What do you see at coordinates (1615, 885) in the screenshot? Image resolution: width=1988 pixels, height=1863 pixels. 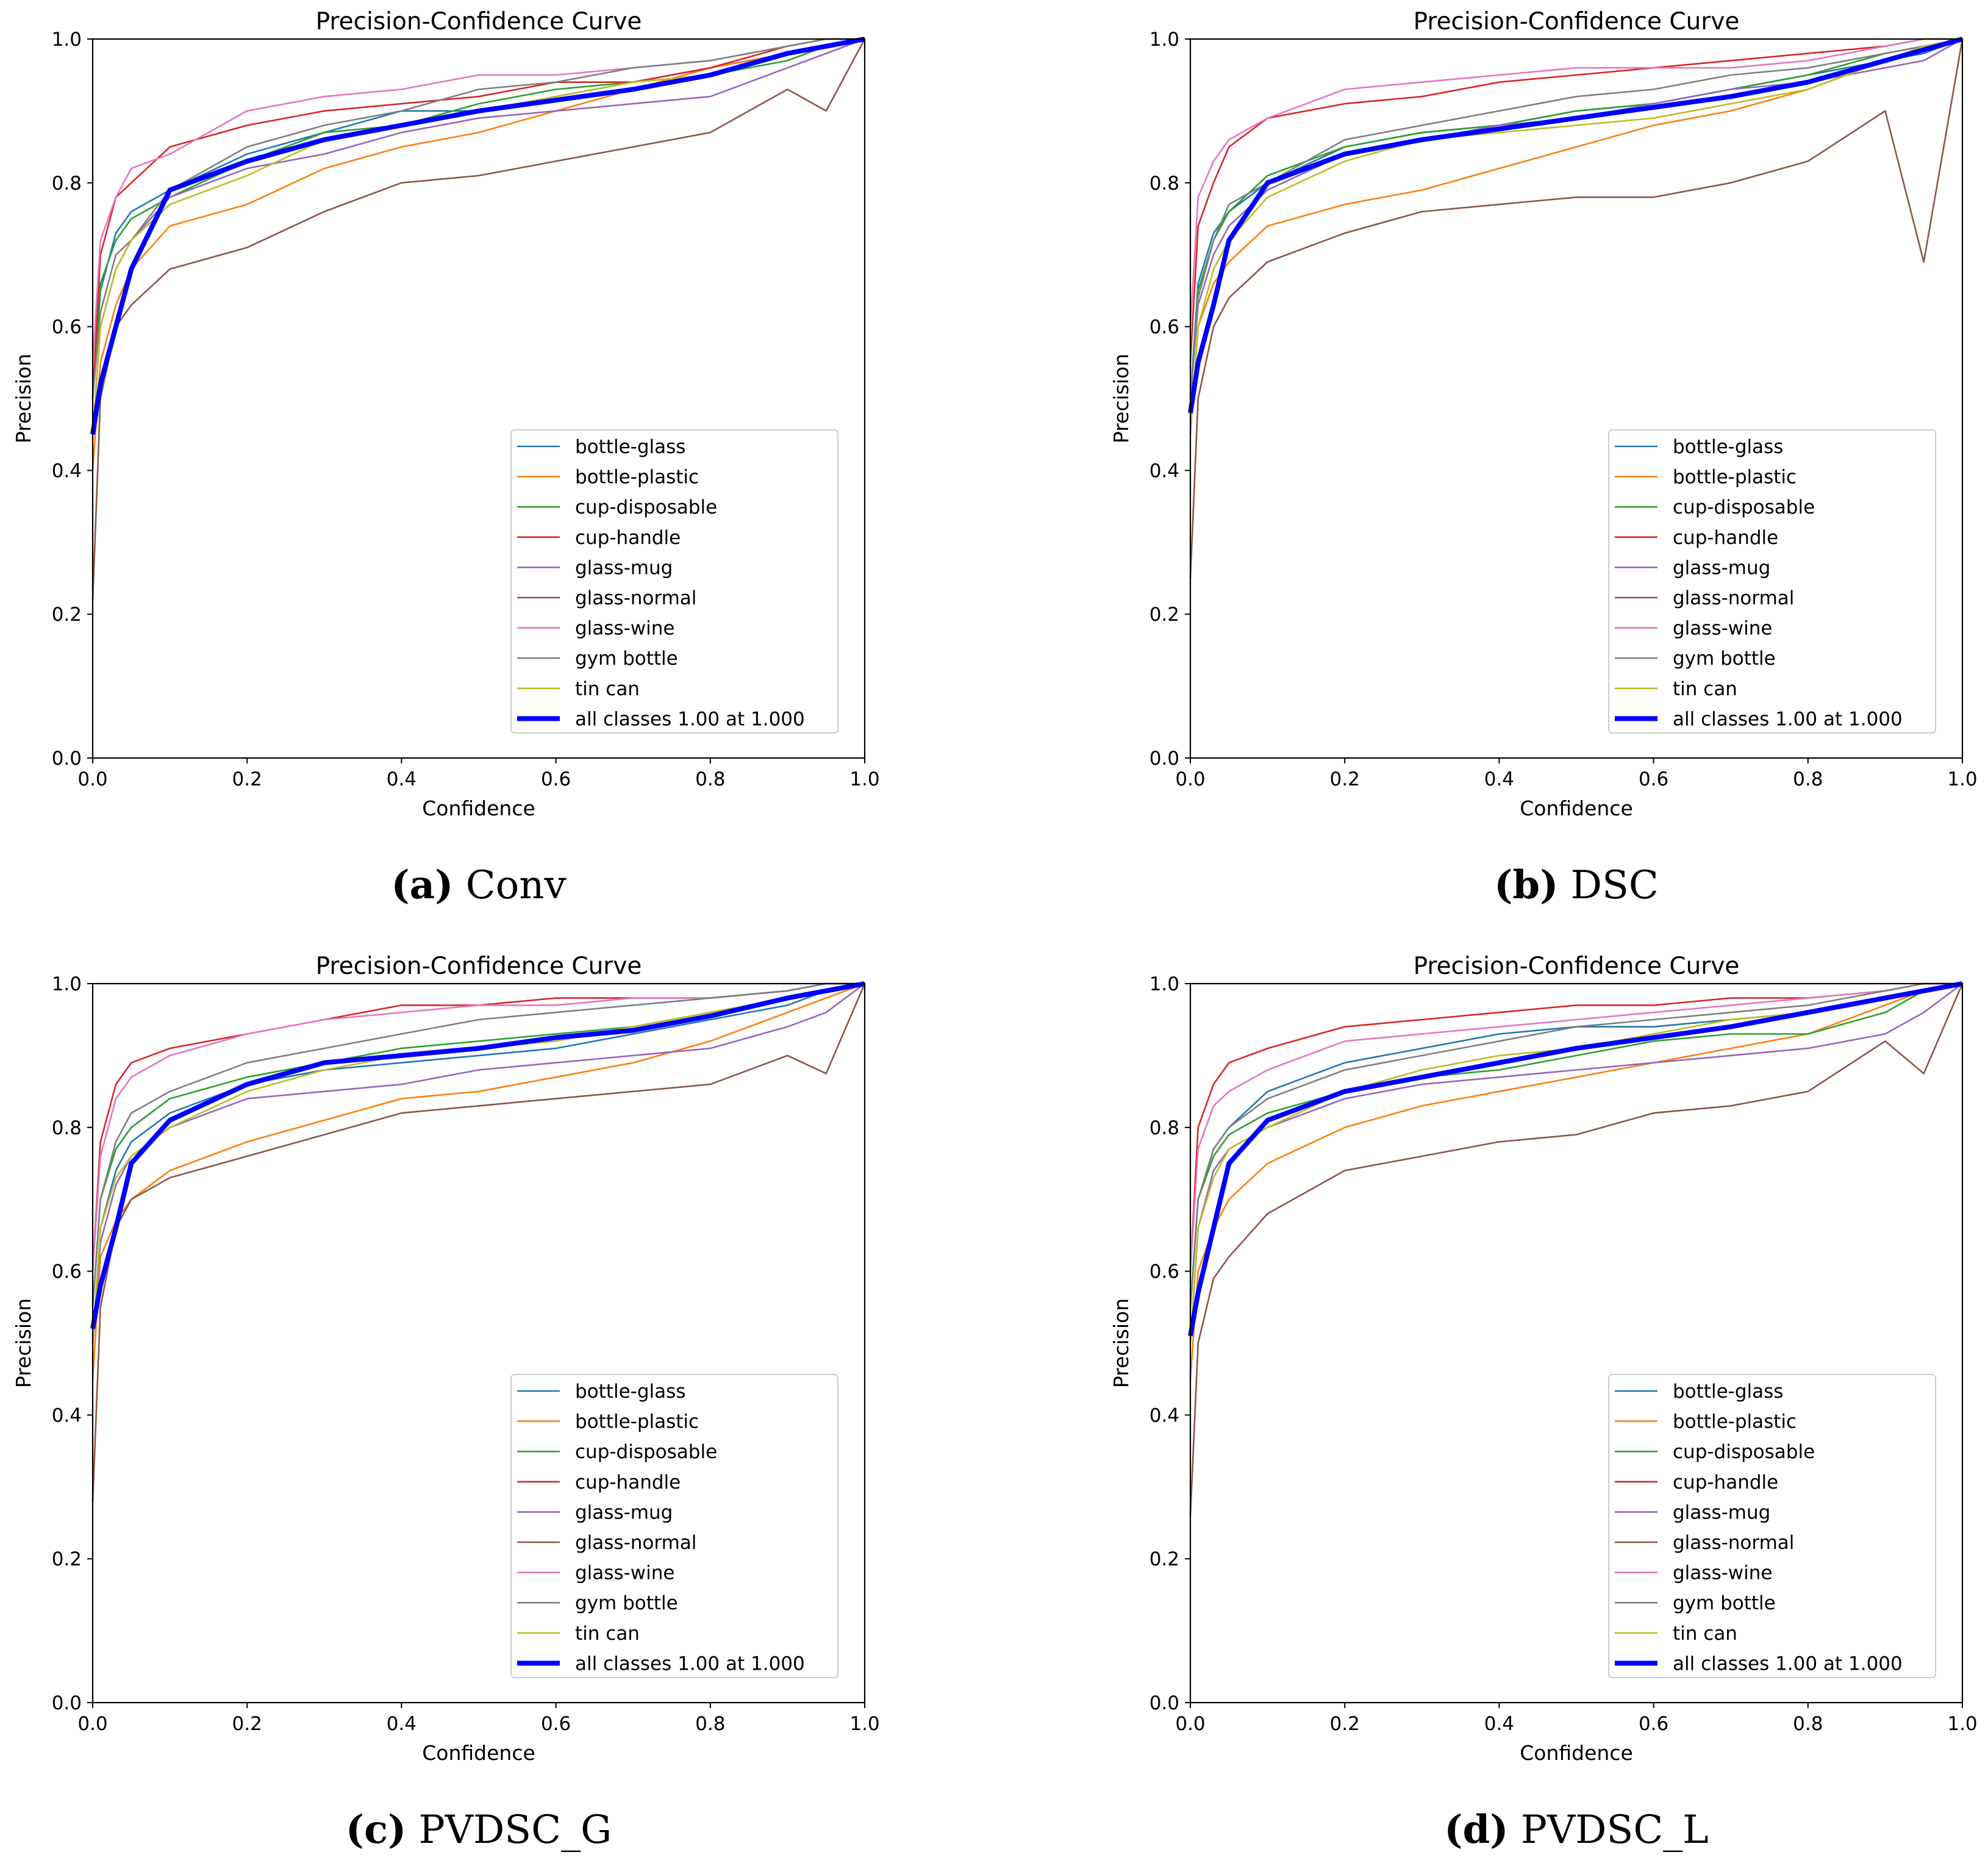 I see `caption-label: DSC` at bounding box center [1615, 885].